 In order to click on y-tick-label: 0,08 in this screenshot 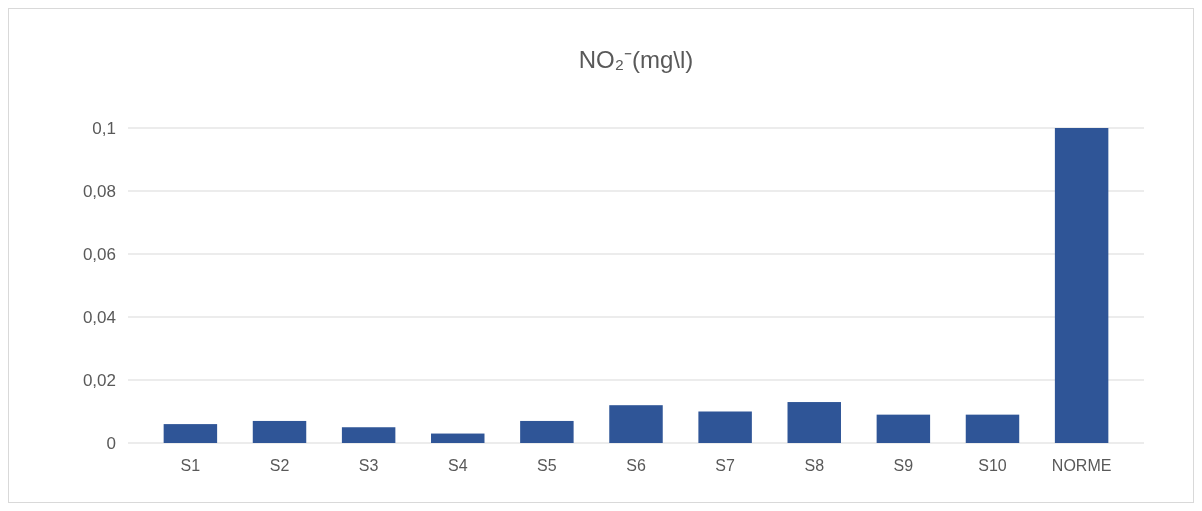, I will do `click(99, 191)`.